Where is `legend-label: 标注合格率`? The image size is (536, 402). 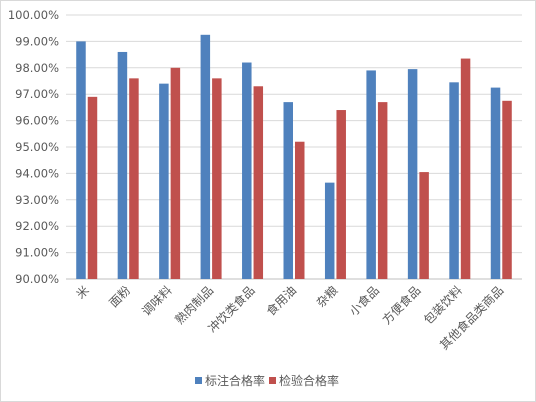
legend-label: 标注合格率 is located at coordinates (235, 380).